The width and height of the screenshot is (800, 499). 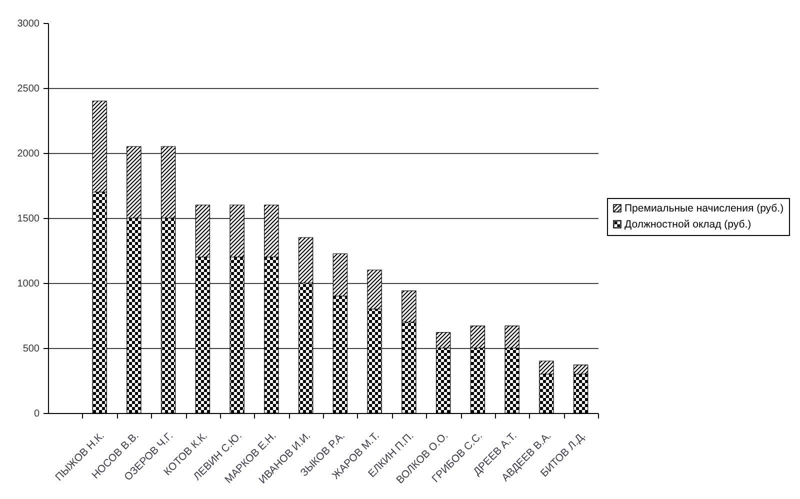 What do you see at coordinates (688, 224) in the screenshot?
I see `legend-label: Должностной оклад (руб.)` at bounding box center [688, 224].